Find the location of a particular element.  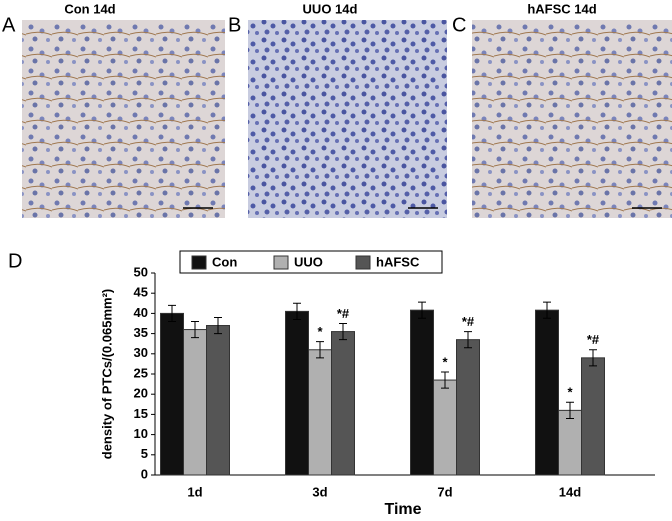

panel-label: B is located at coordinates (234, 25).